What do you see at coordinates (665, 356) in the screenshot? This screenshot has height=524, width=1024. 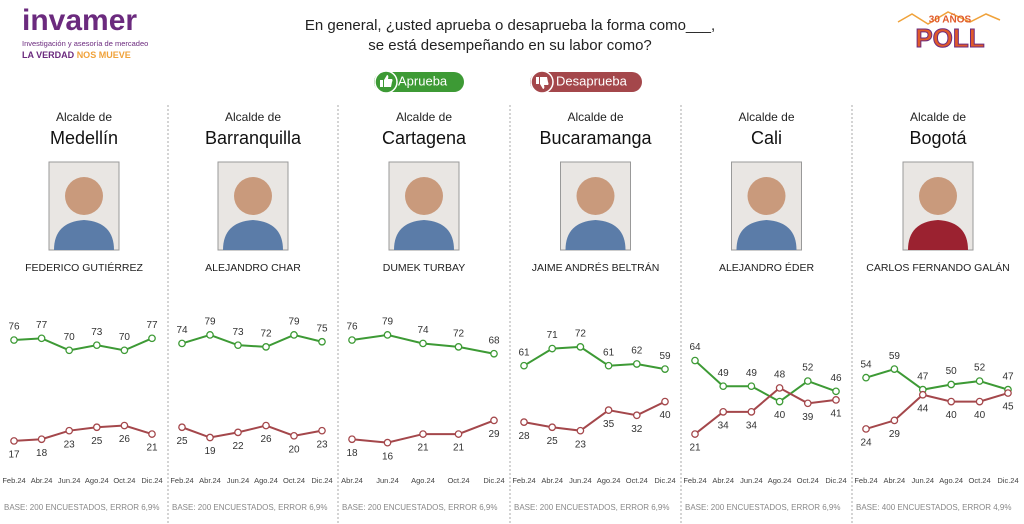 I see `value-label: 59` at bounding box center [665, 356].